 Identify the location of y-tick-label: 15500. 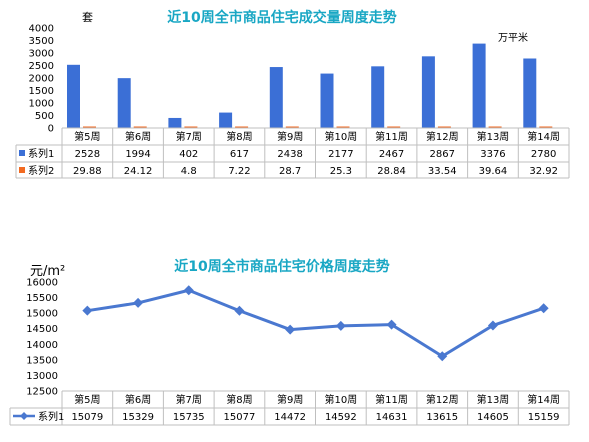
(42, 298).